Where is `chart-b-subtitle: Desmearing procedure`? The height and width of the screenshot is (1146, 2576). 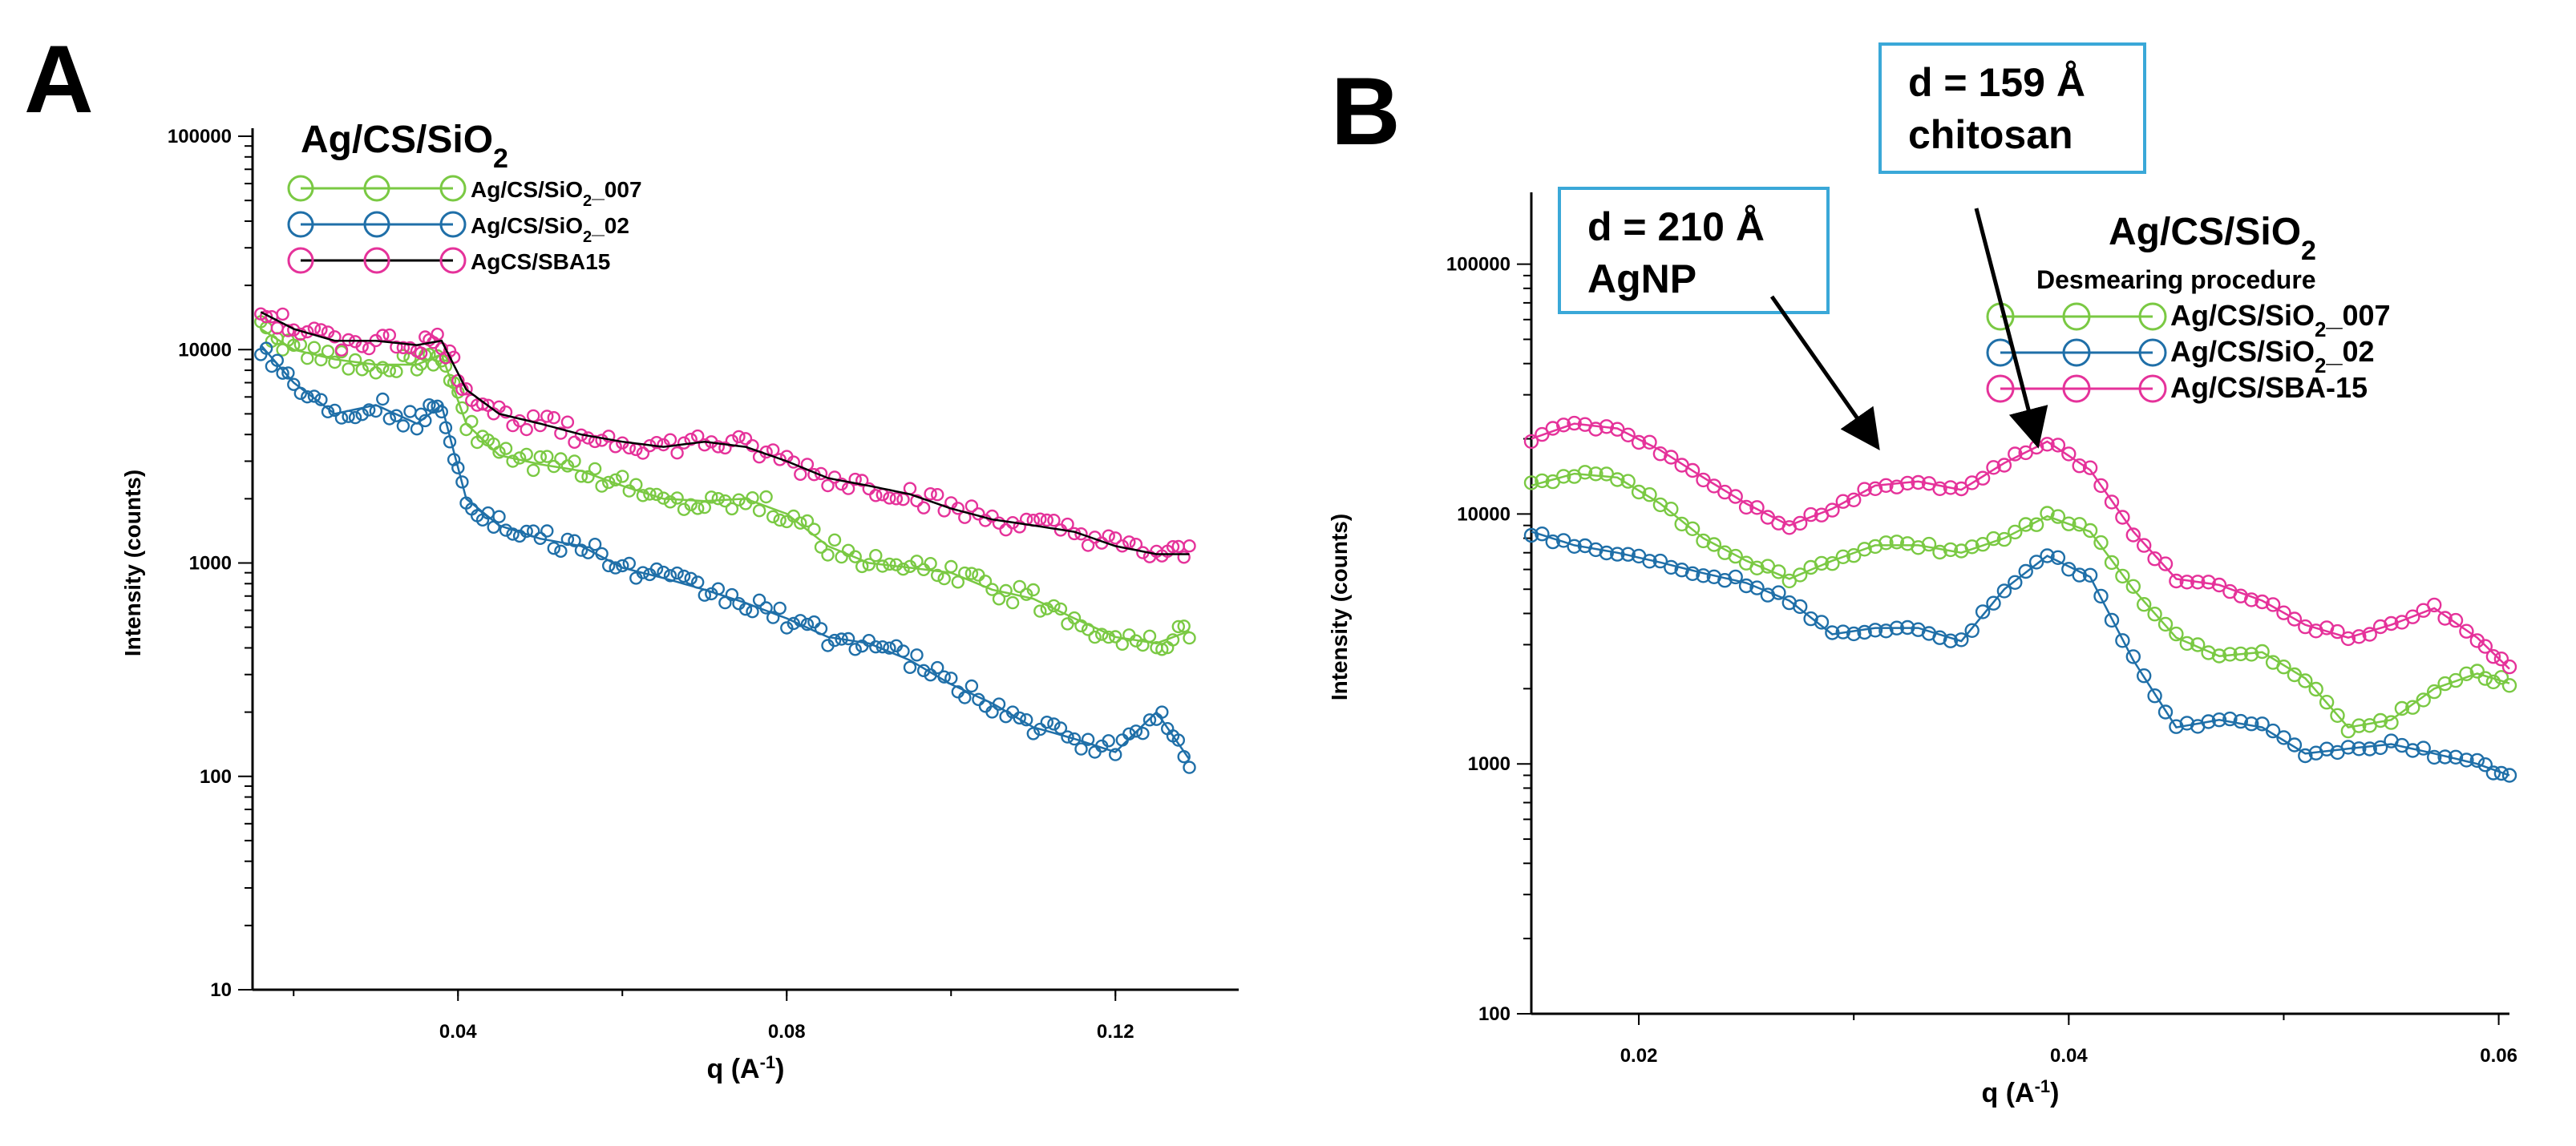
chart-b-subtitle: Desmearing procedure is located at coordinates (2176, 279).